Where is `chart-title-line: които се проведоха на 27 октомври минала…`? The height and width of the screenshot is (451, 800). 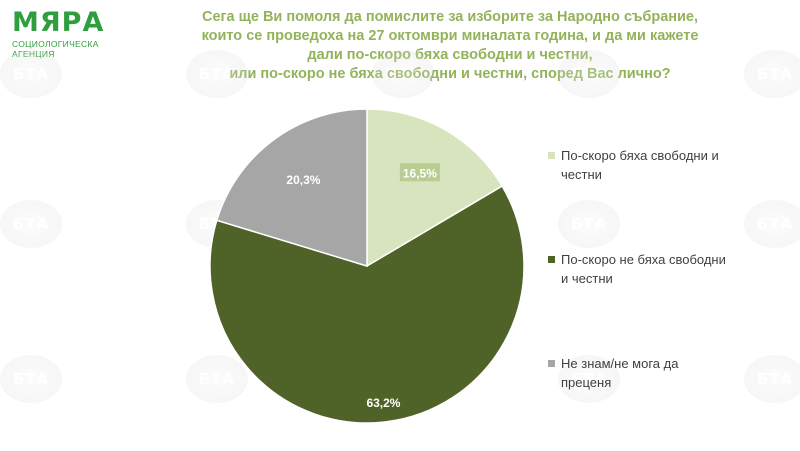
chart-title-line: които се проведоха на 27 октомври минала… is located at coordinates (450, 36).